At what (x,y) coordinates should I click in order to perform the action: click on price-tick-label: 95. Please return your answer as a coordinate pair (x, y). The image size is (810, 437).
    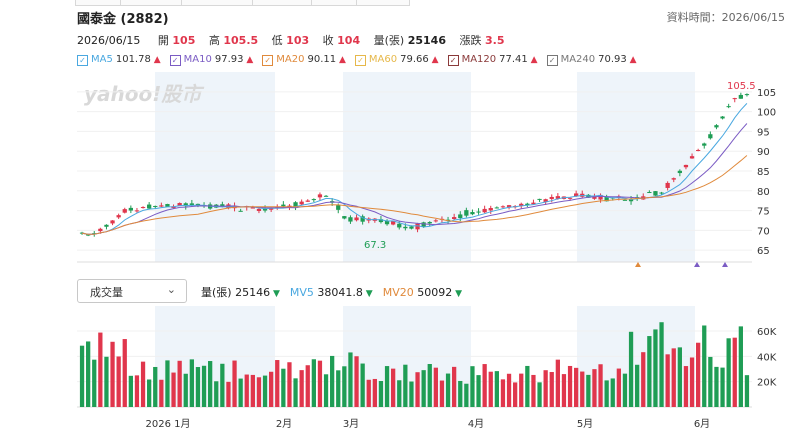
    Looking at the image, I should click on (763, 132).